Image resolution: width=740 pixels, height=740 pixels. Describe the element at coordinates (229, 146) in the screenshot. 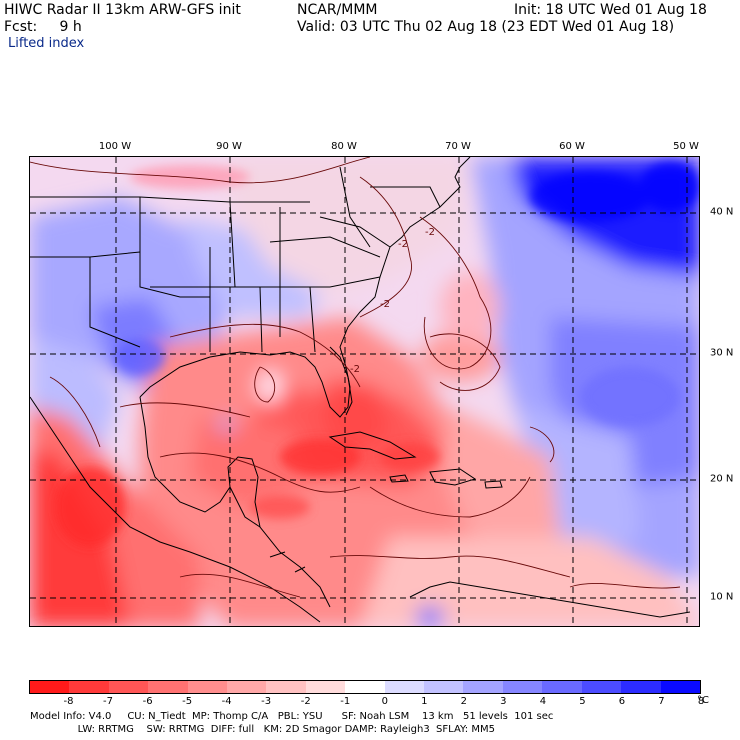

I see `lon-label-90w: 90 W` at that location.